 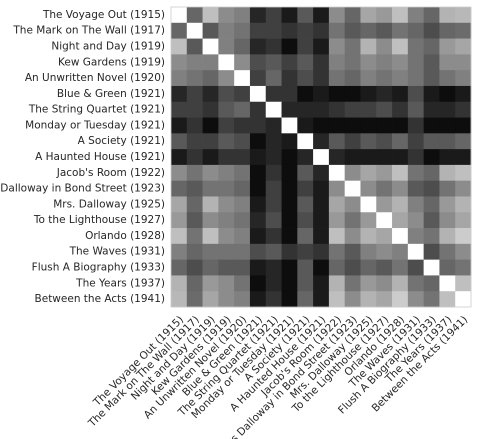 What do you see at coordinates (289, 46) in the screenshot?
I see `heatmap-cell-r2-c7` at bounding box center [289, 46].